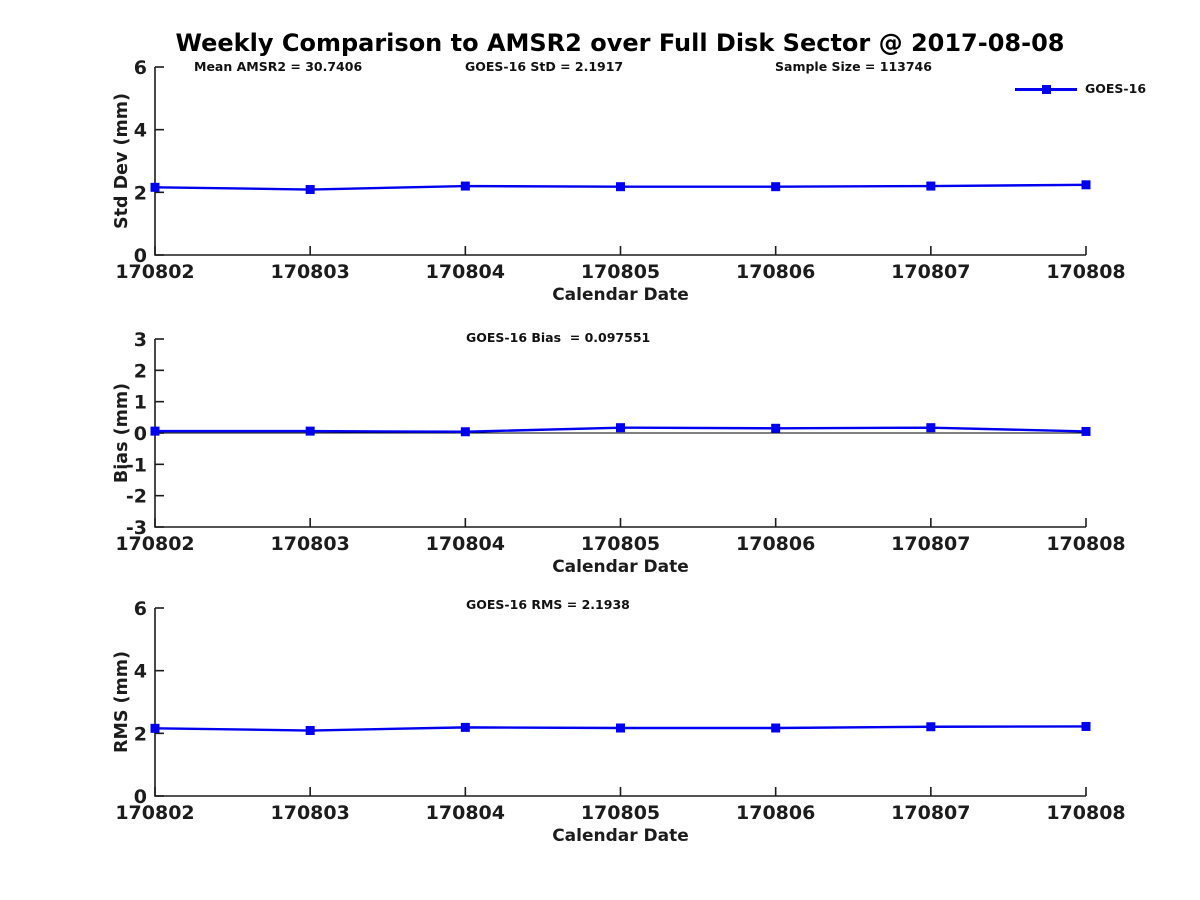  I want to click on stat-mean-amsr2: Mean AMSR2 = 30.7406, so click(278, 66).